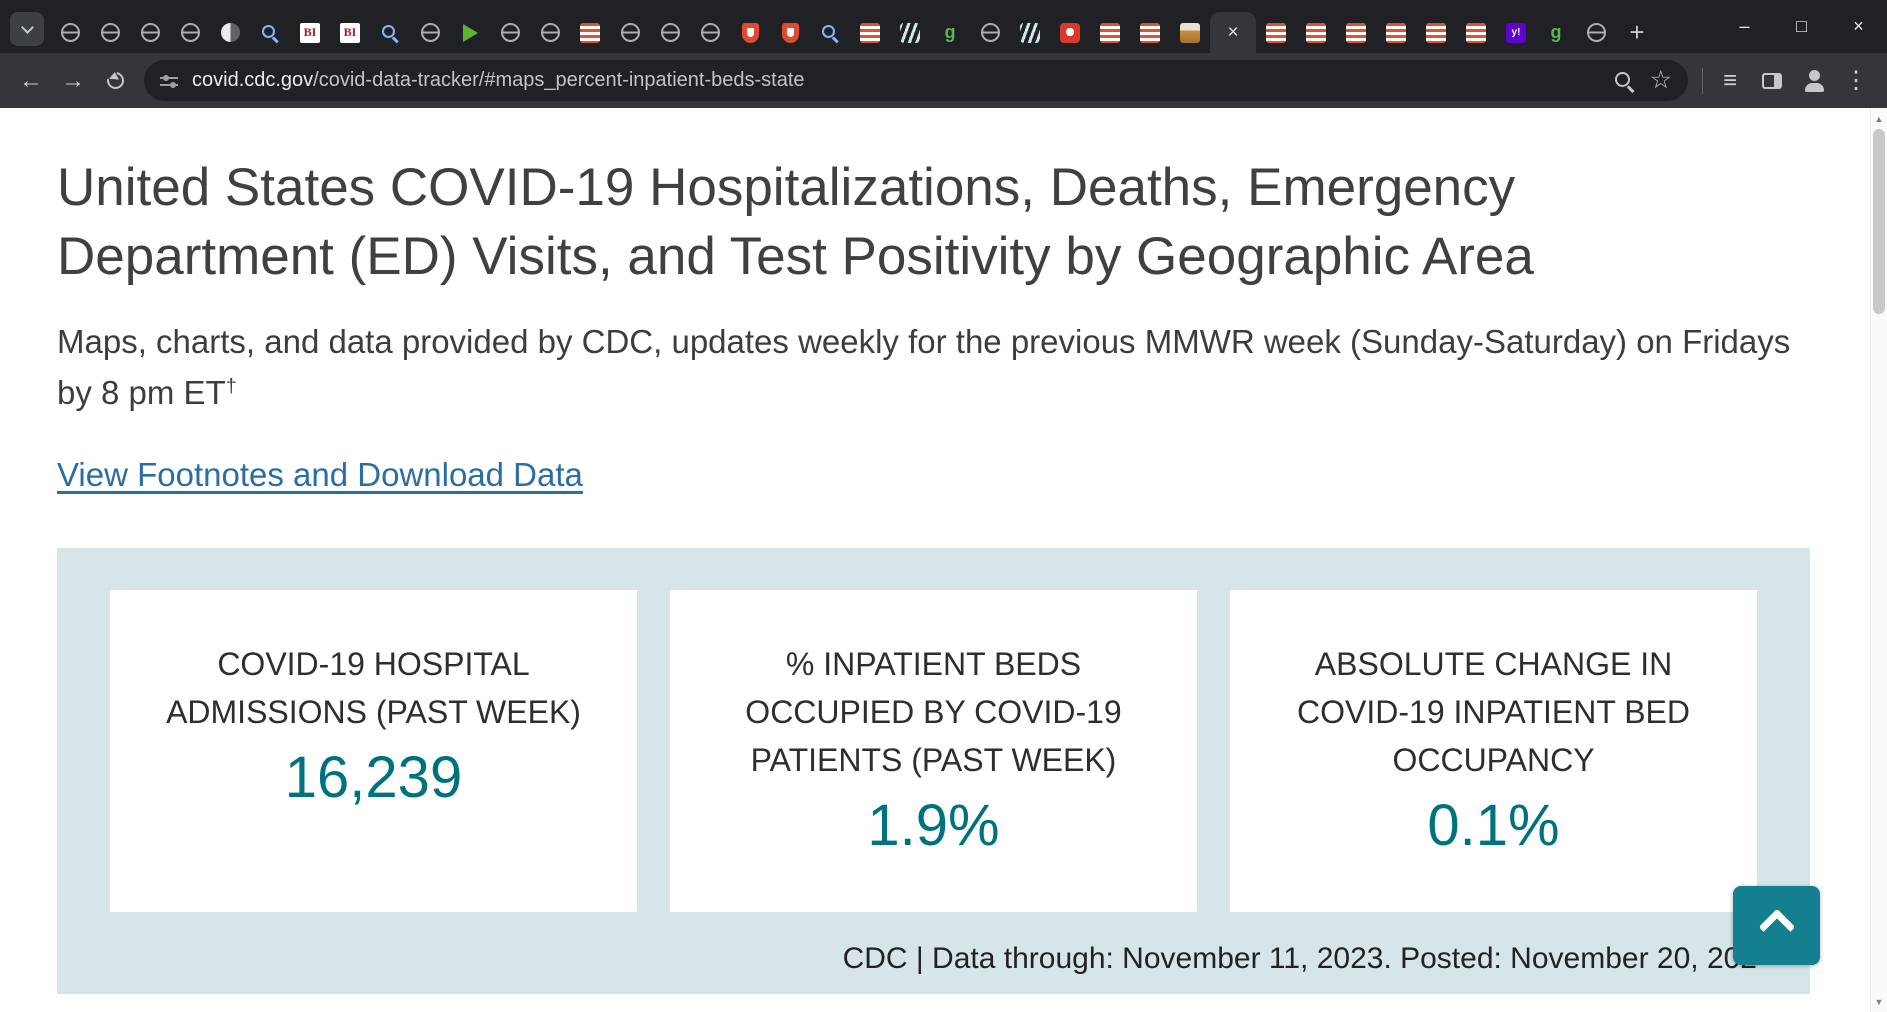 The width and height of the screenshot is (1887, 1012). I want to click on pinned-tab-photo, so click(1190, 32).